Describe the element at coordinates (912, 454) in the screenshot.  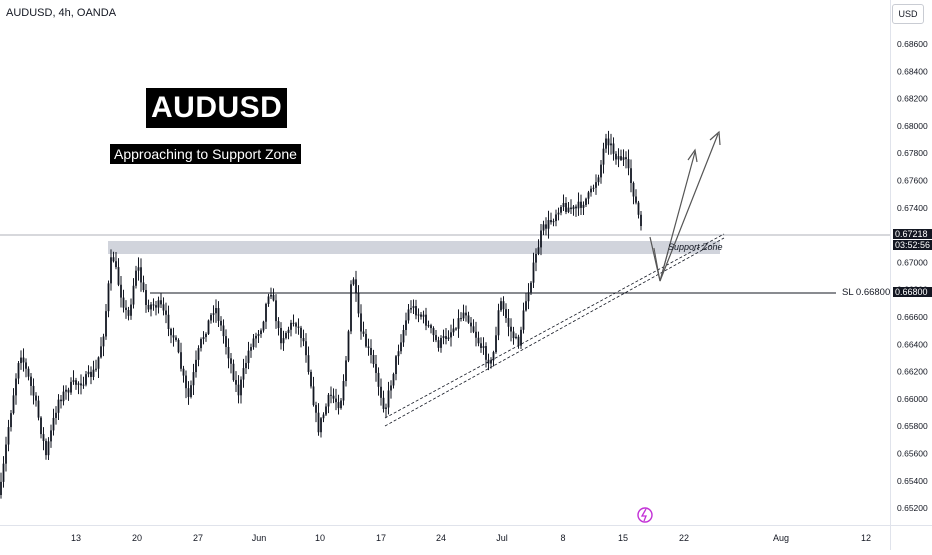
I see `y-tick-label: 0.65600` at that location.